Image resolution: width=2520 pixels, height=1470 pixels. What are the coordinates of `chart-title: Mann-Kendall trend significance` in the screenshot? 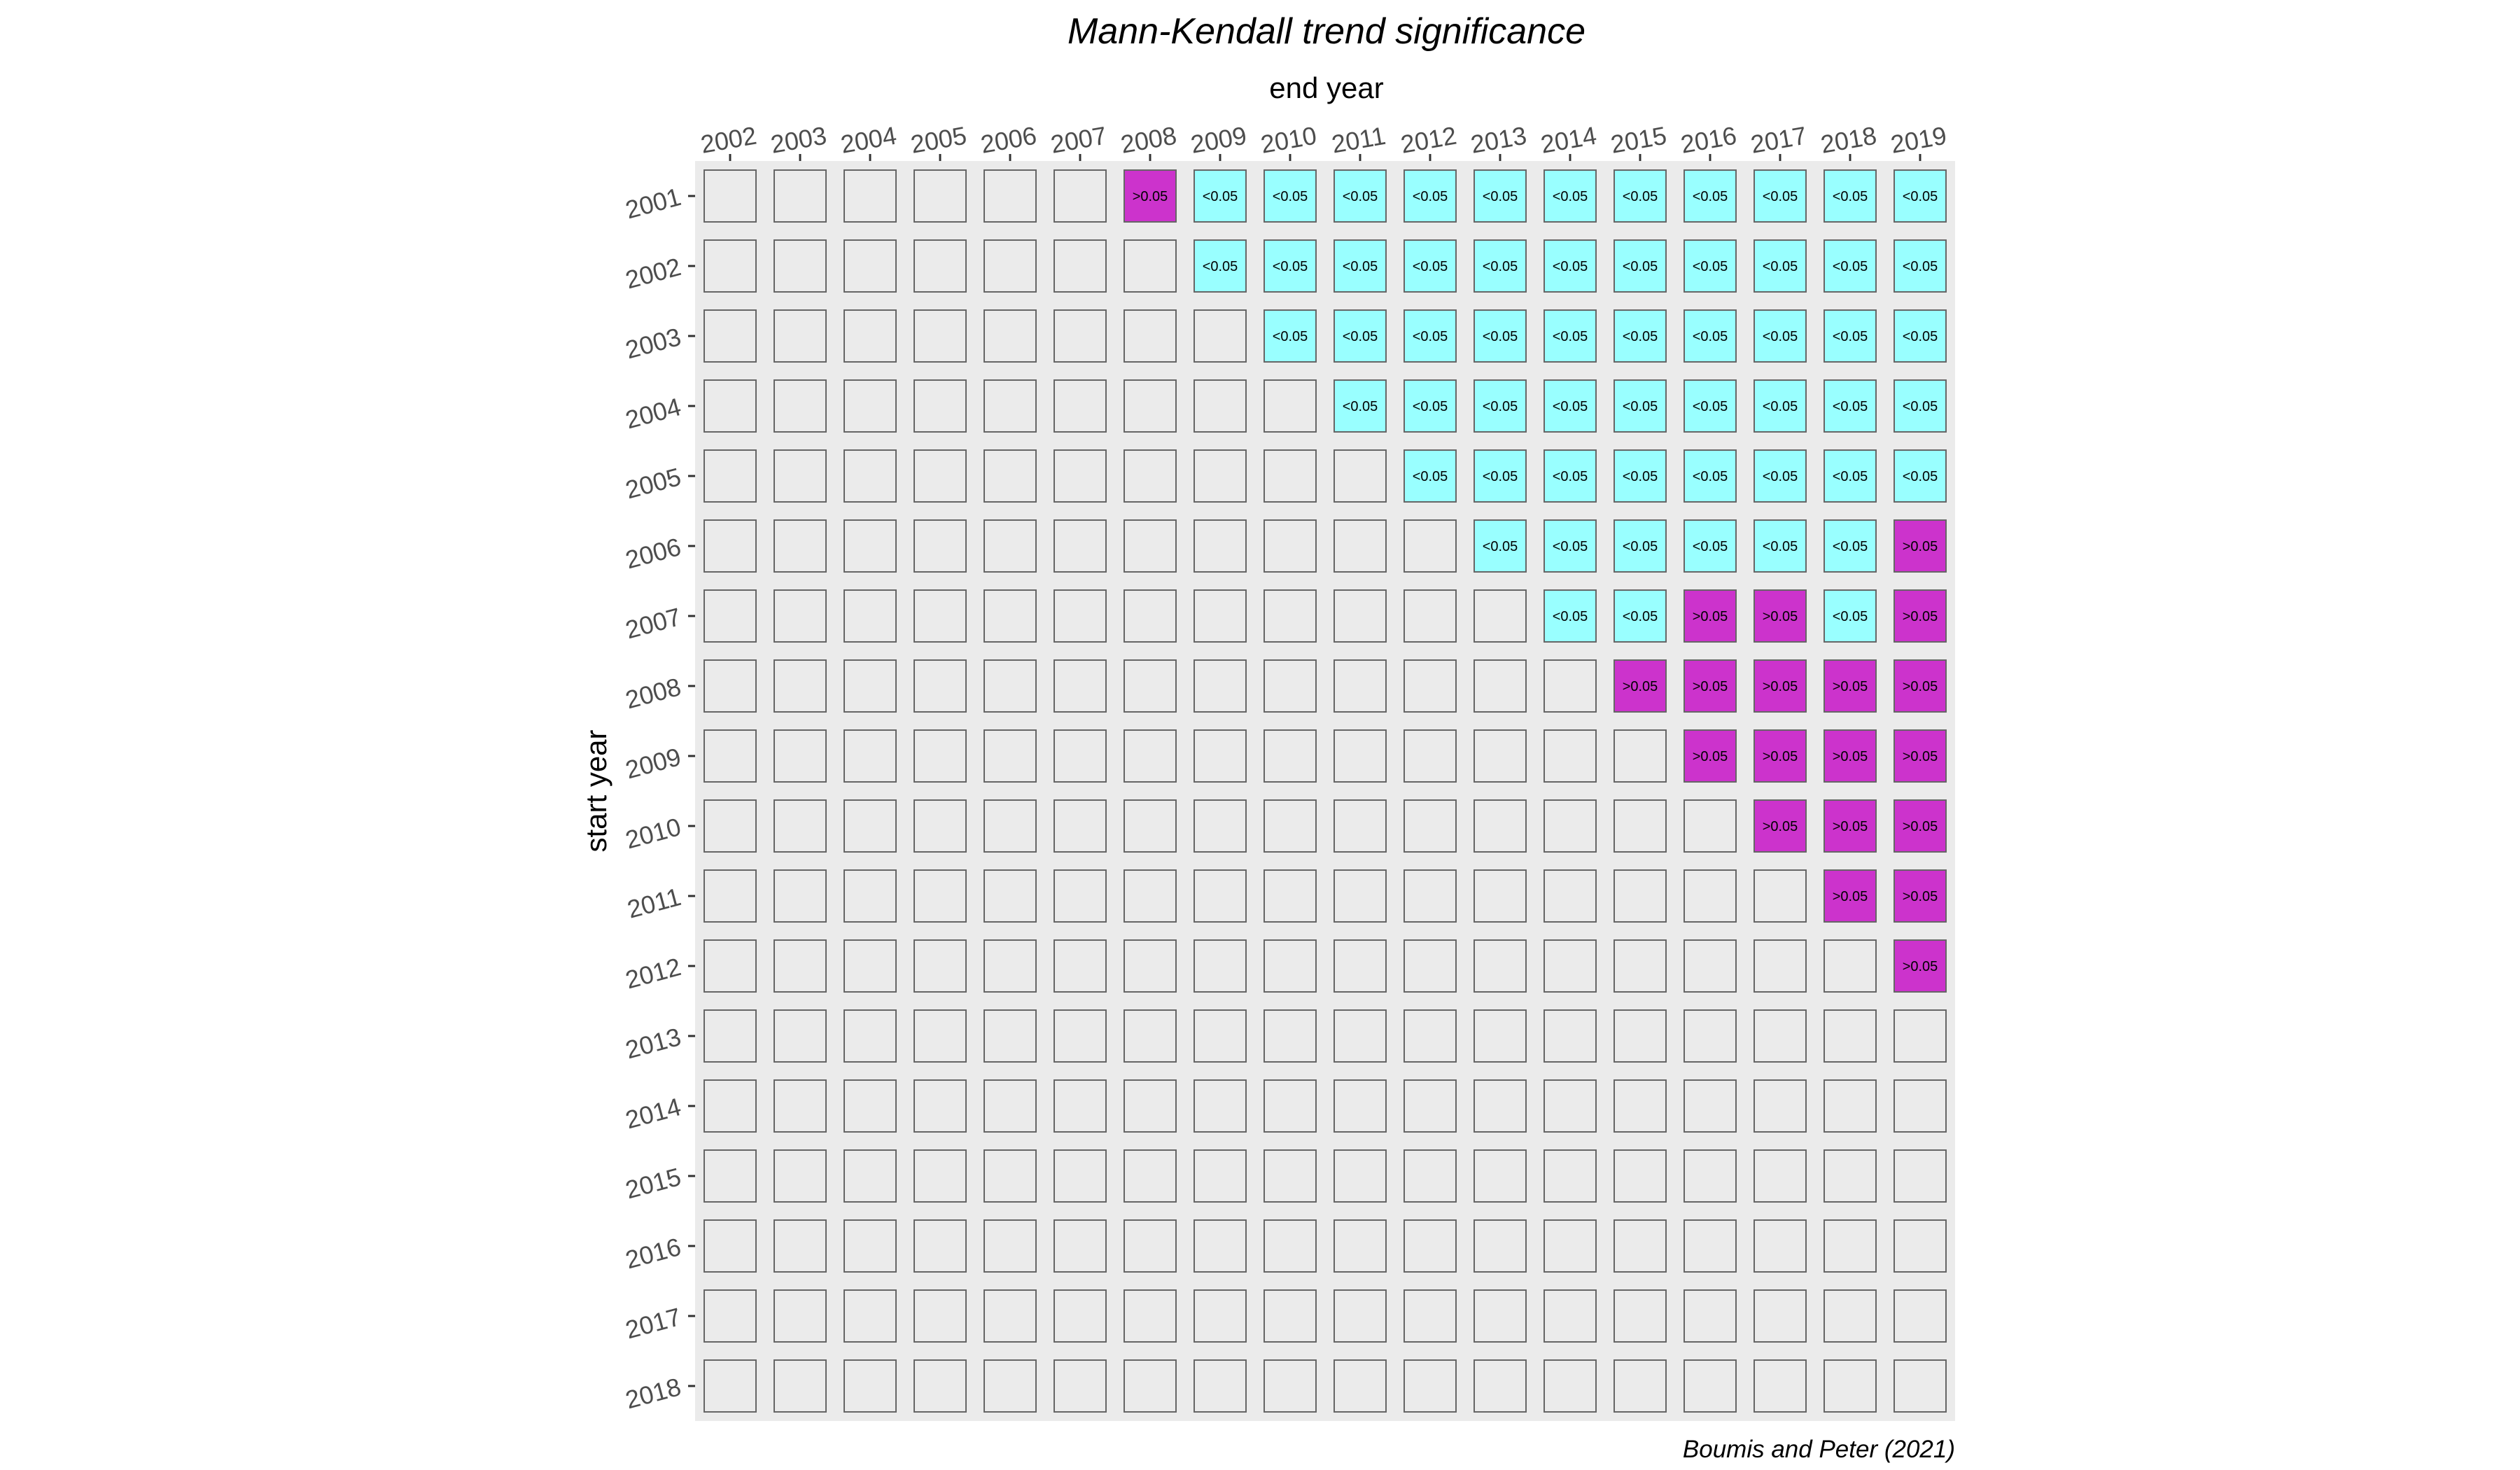 It's located at (1327, 31).